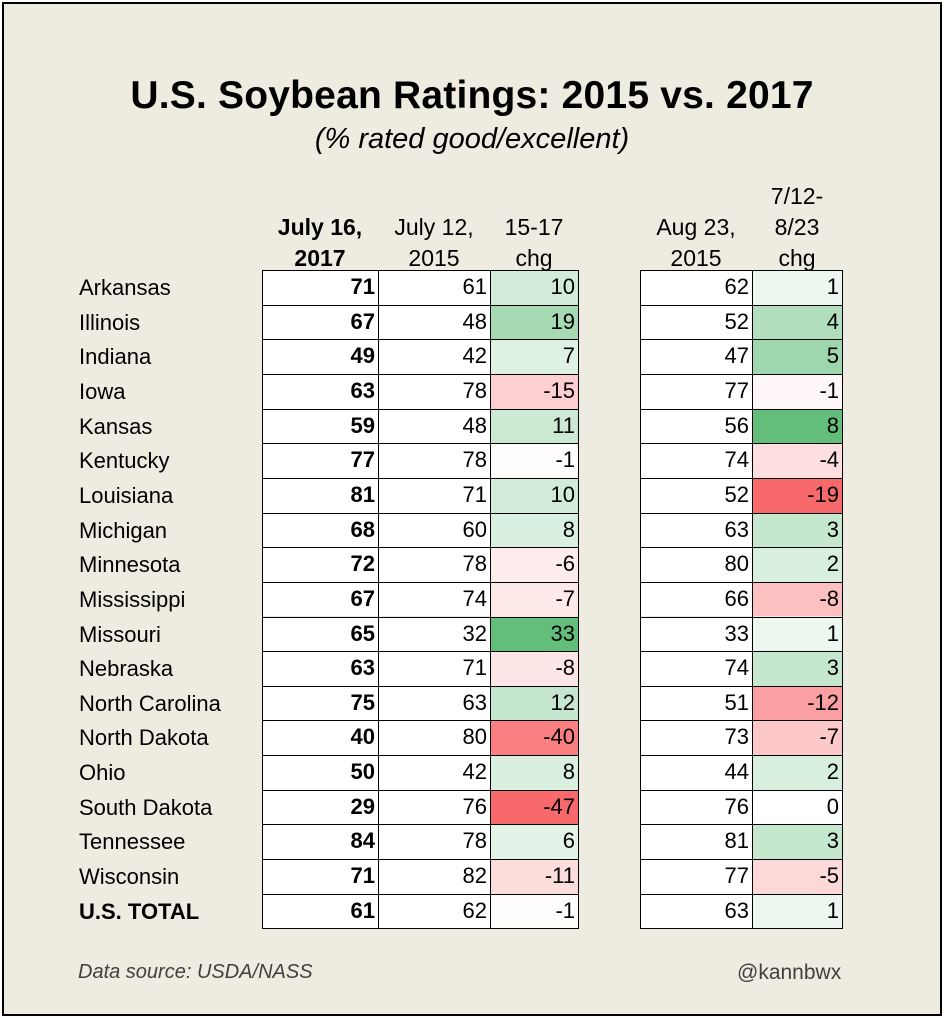 This screenshot has height=1018, width=944. What do you see at coordinates (534, 876) in the screenshot?
I see `cell-chg1517: -11` at bounding box center [534, 876].